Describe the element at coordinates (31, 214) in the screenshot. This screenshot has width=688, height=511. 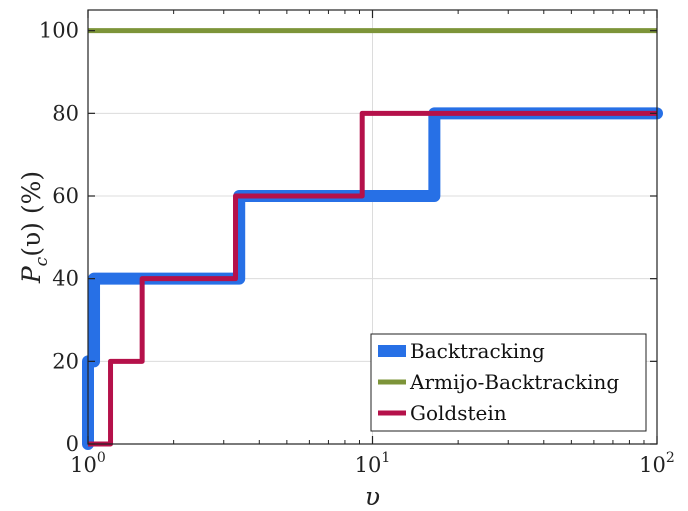
I see `y-axis-label-arg: (υ) (%)` at that location.